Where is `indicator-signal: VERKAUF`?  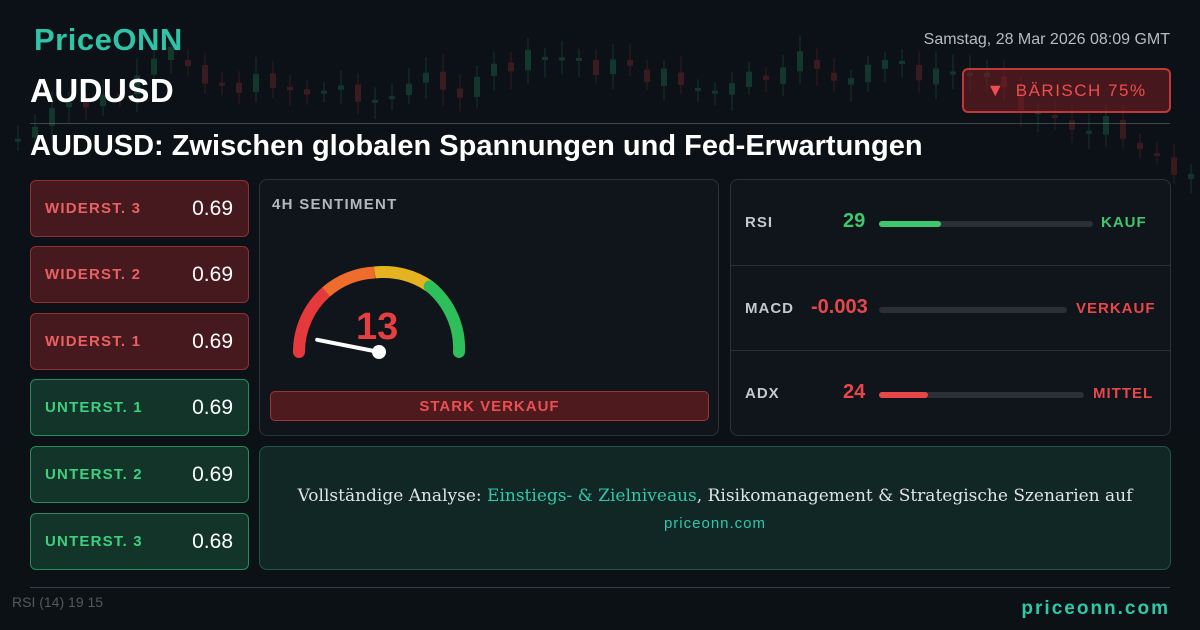
indicator-signal: VERKAUF is located at coordinates (1116, 308).